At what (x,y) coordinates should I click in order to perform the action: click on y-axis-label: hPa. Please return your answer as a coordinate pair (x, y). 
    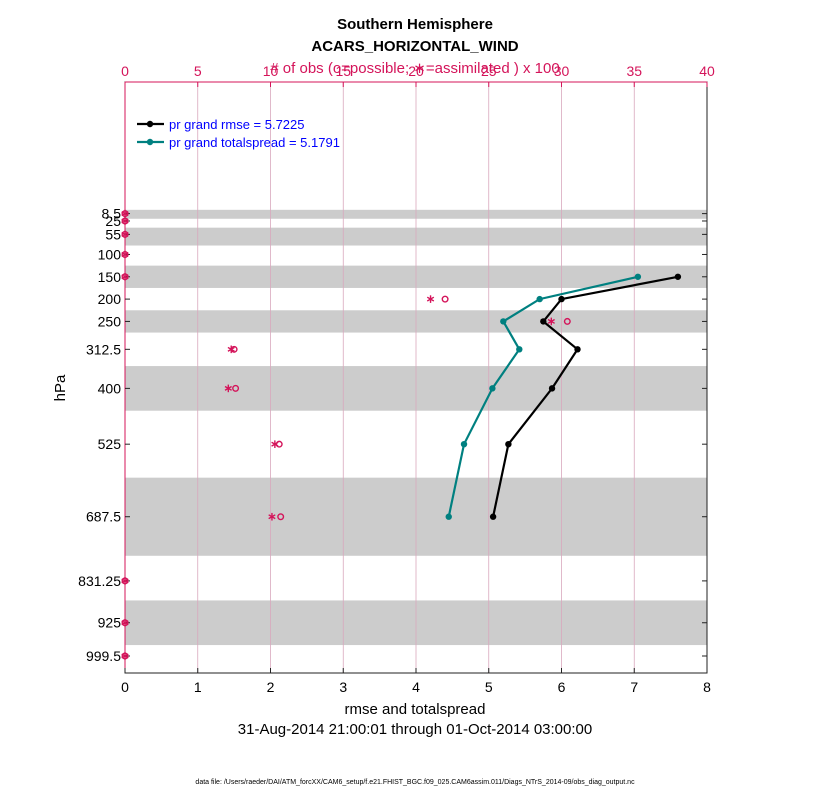
    Looking at the image, I should click on (60, 387).